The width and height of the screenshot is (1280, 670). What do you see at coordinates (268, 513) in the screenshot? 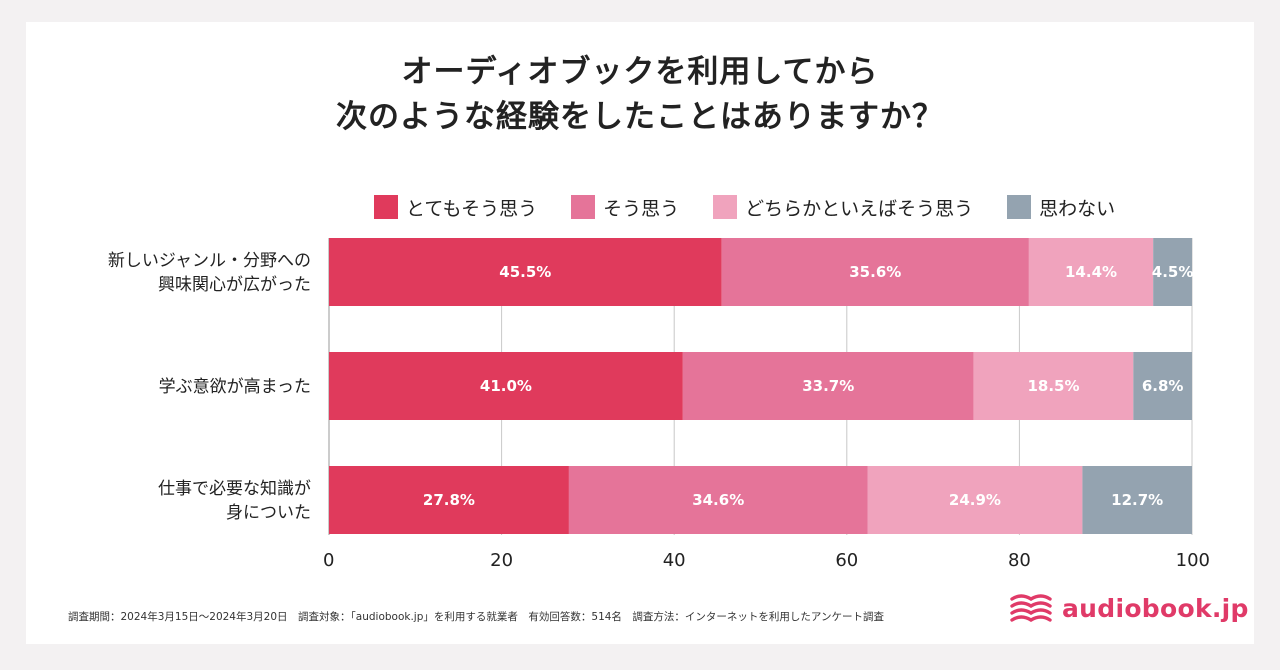
I see `category-label: 身についた` at bounding box center [268, 513].